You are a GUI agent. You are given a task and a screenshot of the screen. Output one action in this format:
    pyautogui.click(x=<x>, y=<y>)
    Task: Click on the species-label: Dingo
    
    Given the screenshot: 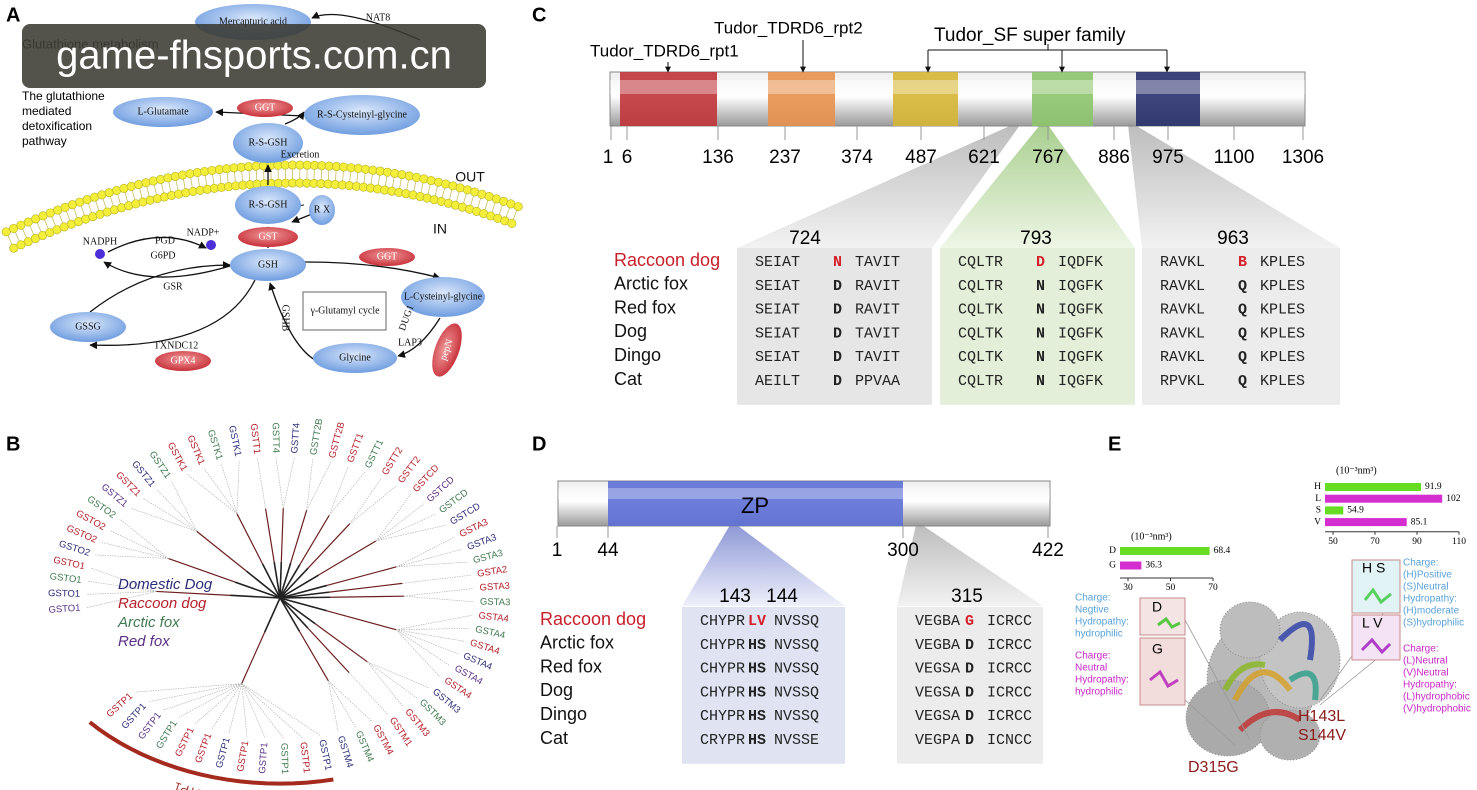 What is the action you would take?
    pyautogui.click(x=563, y=714)
    